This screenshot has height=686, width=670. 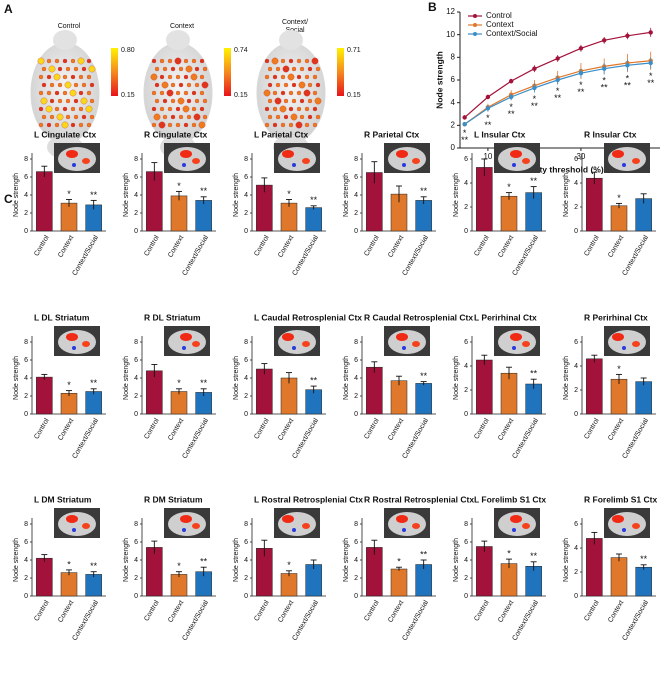 I want to click on brain-olfactory, so click(x=65, y=40).